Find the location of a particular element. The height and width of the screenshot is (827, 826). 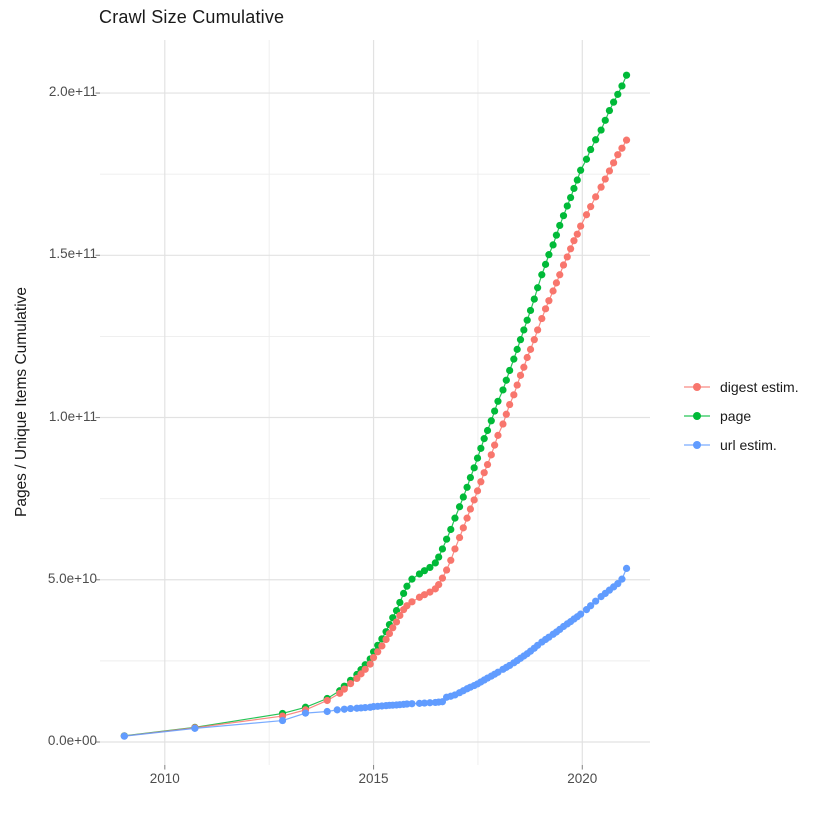

legend-label-page: page is located at coordinates (736, 416).